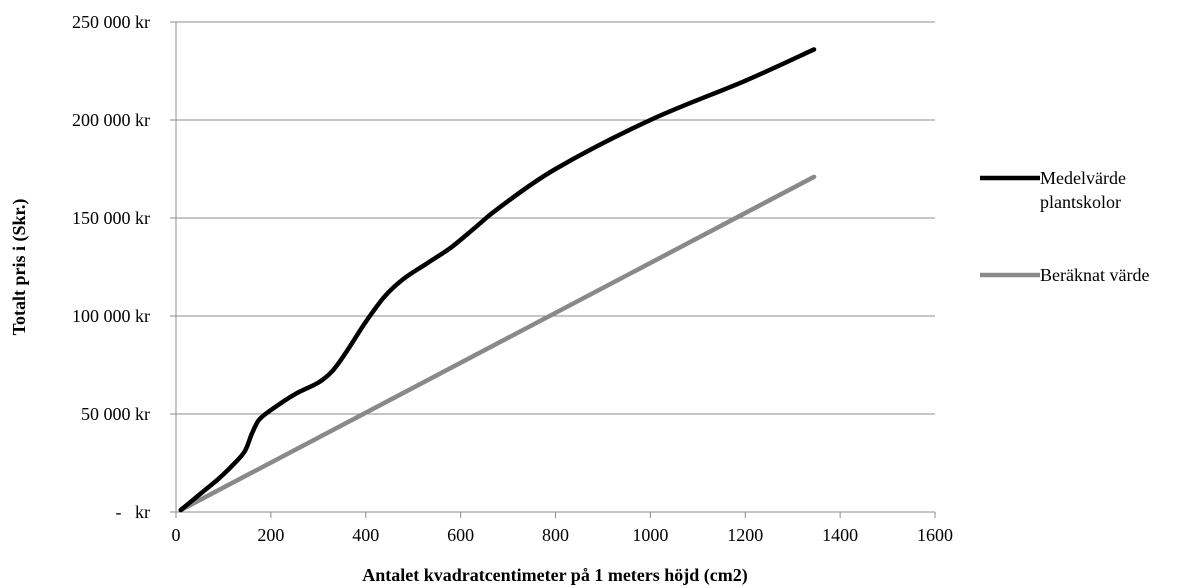 Image resolution: width=1185 pixels, height=588 pixels. I want to click on y-tick-label: 150 000 kr, so click(111, 218).